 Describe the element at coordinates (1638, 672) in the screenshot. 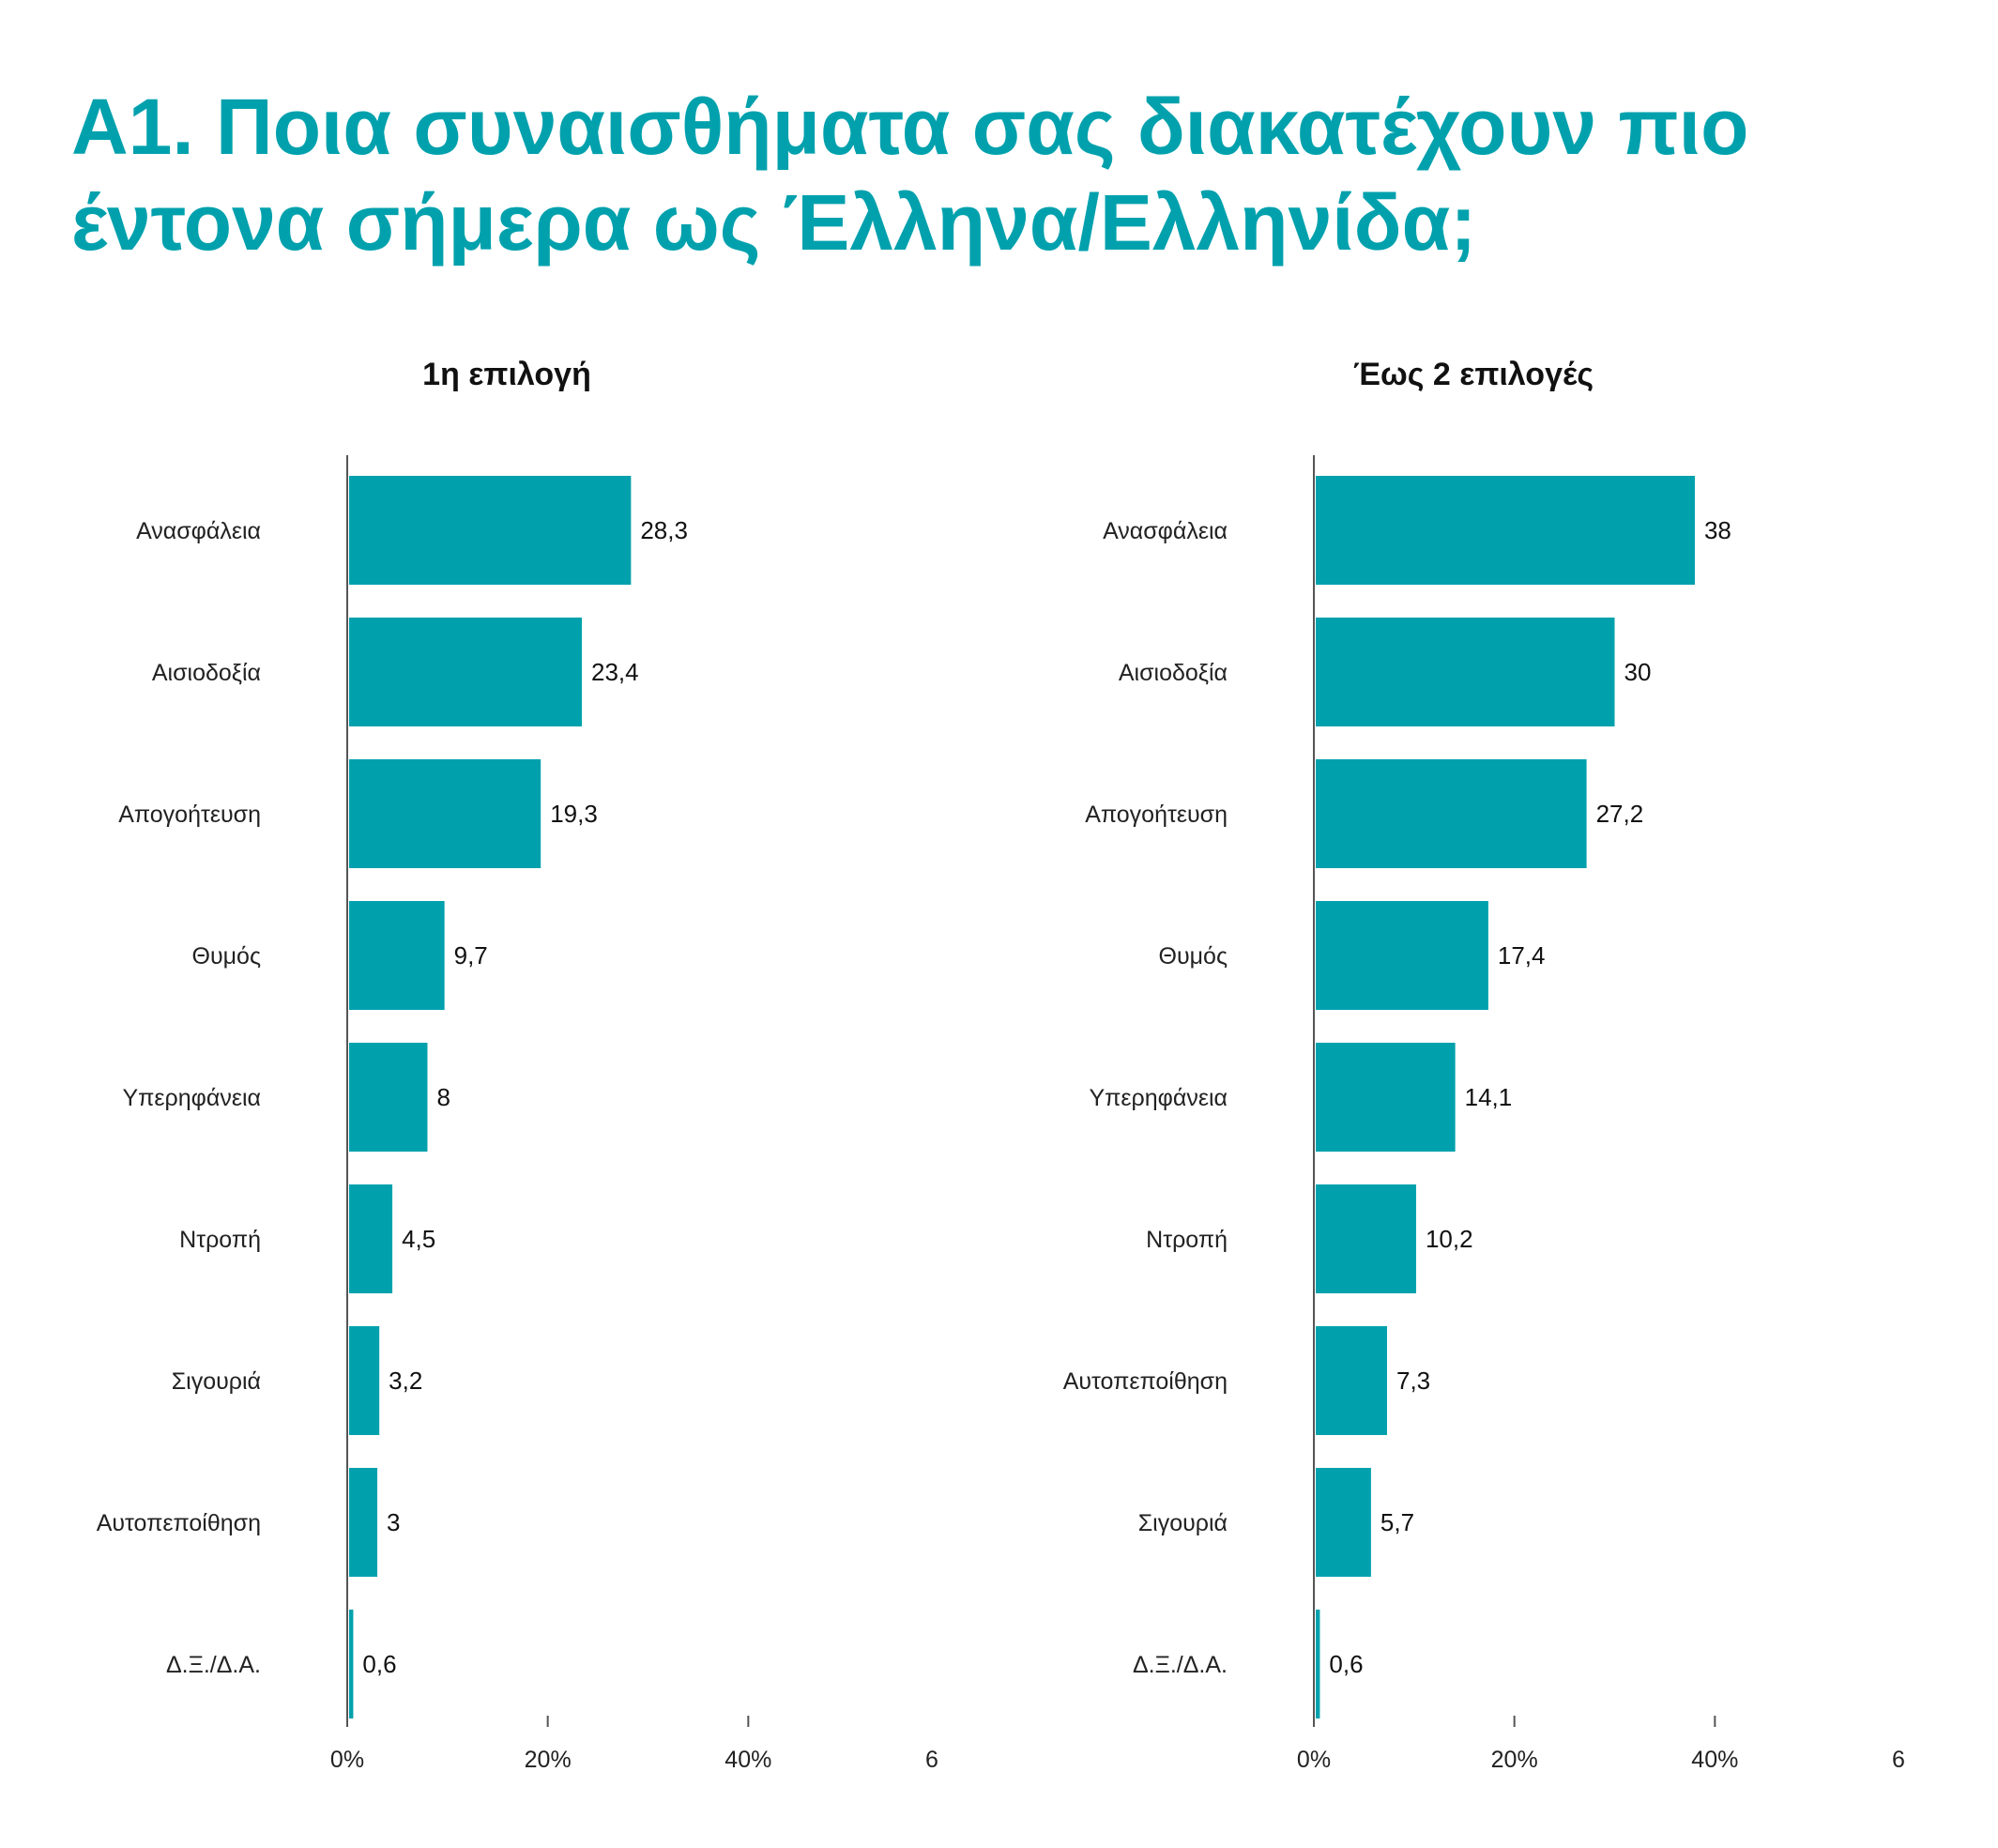

I see `data-label: 30` at that location.